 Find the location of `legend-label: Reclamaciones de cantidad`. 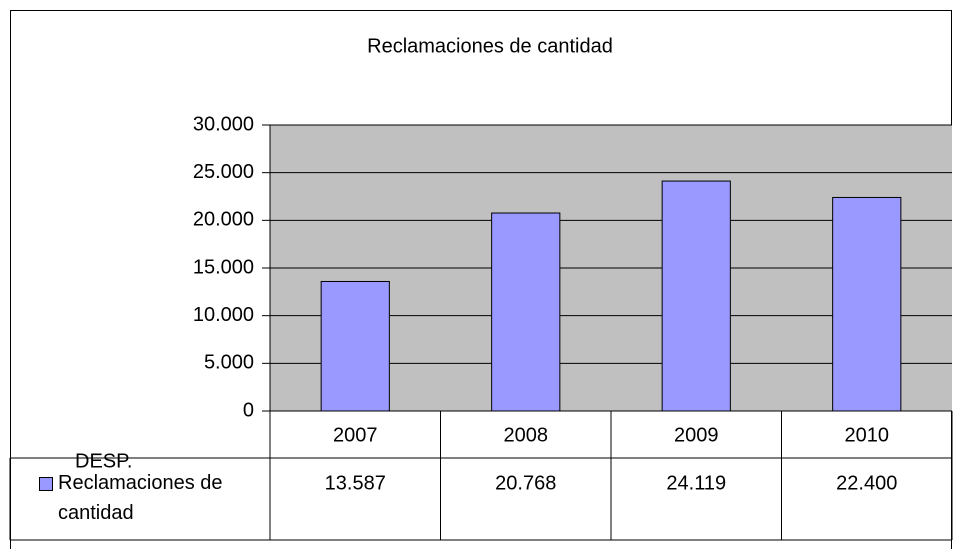

legend-label: Reclamaciones de cantidad is located at coordinates (140, 498).